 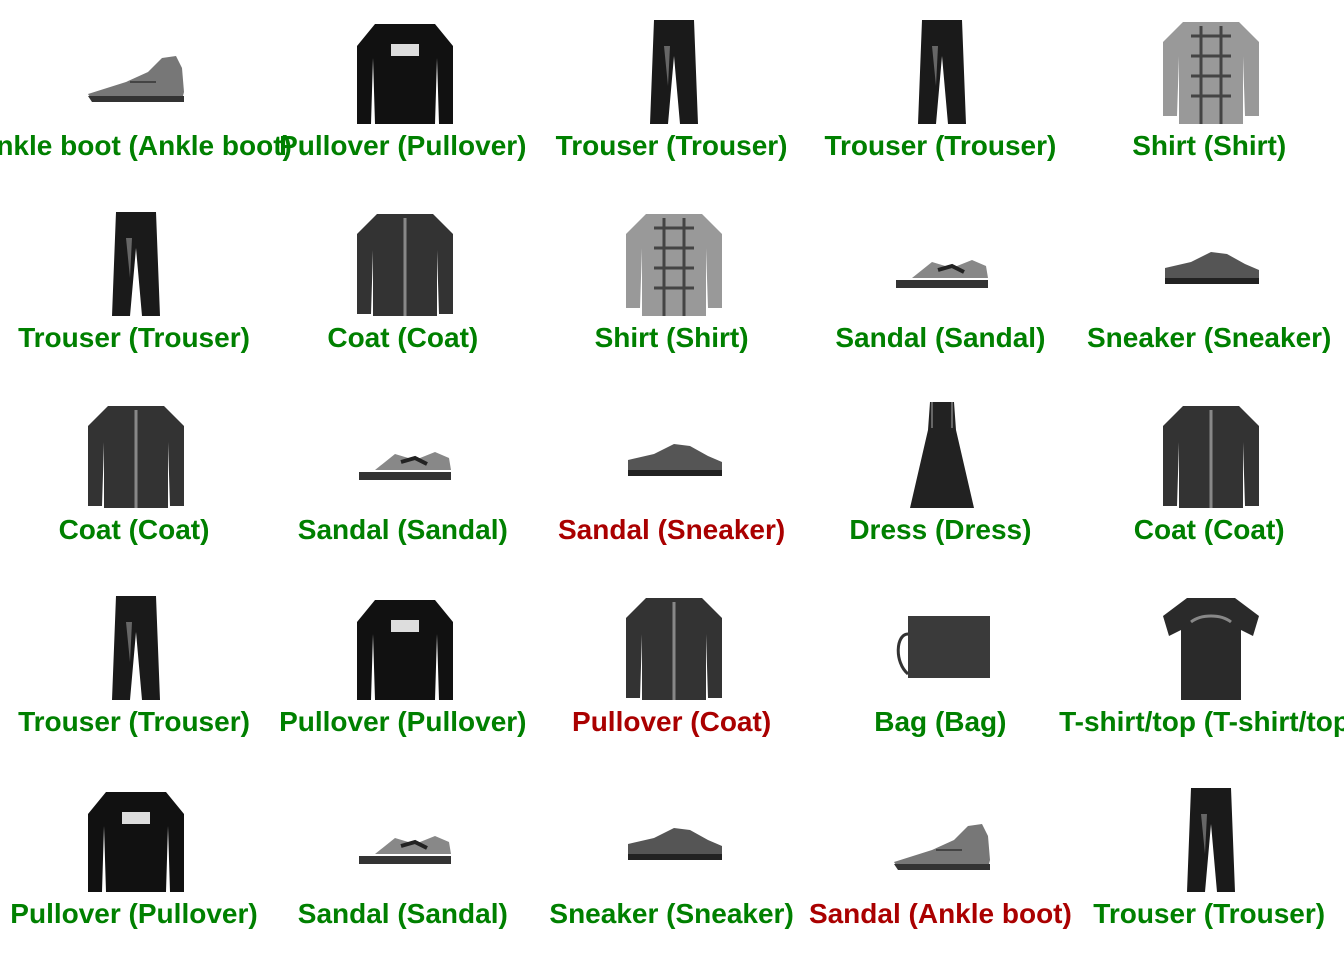 What do you see at coordinates (942, 650) in the screenshot?
I see `bag-icon` at bounding box center [942, 650].